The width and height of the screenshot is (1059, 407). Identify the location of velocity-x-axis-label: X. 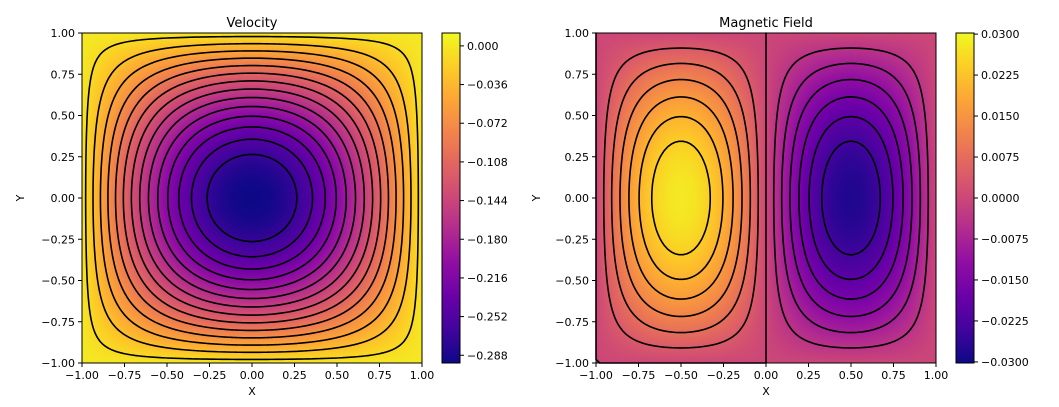
(252, 391).